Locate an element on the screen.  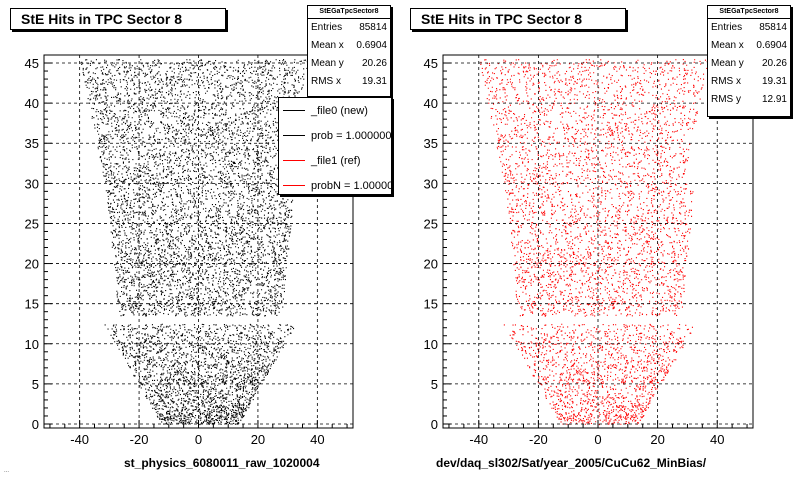
legend-entry: _file1 (ref) is located at coordinates (335, 160).